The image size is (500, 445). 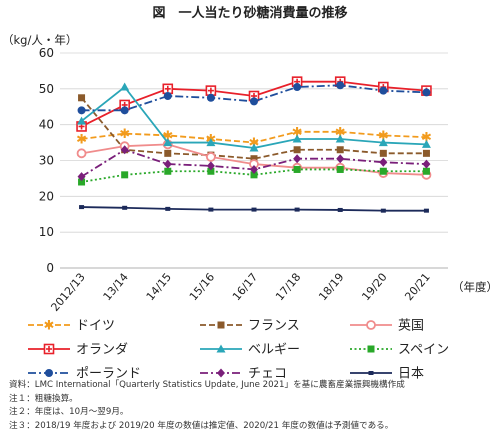 What do you see at coordinates (243, 374) in the screenshot?
I see `legend-item: チェコ` at bounding box center [243, 374].